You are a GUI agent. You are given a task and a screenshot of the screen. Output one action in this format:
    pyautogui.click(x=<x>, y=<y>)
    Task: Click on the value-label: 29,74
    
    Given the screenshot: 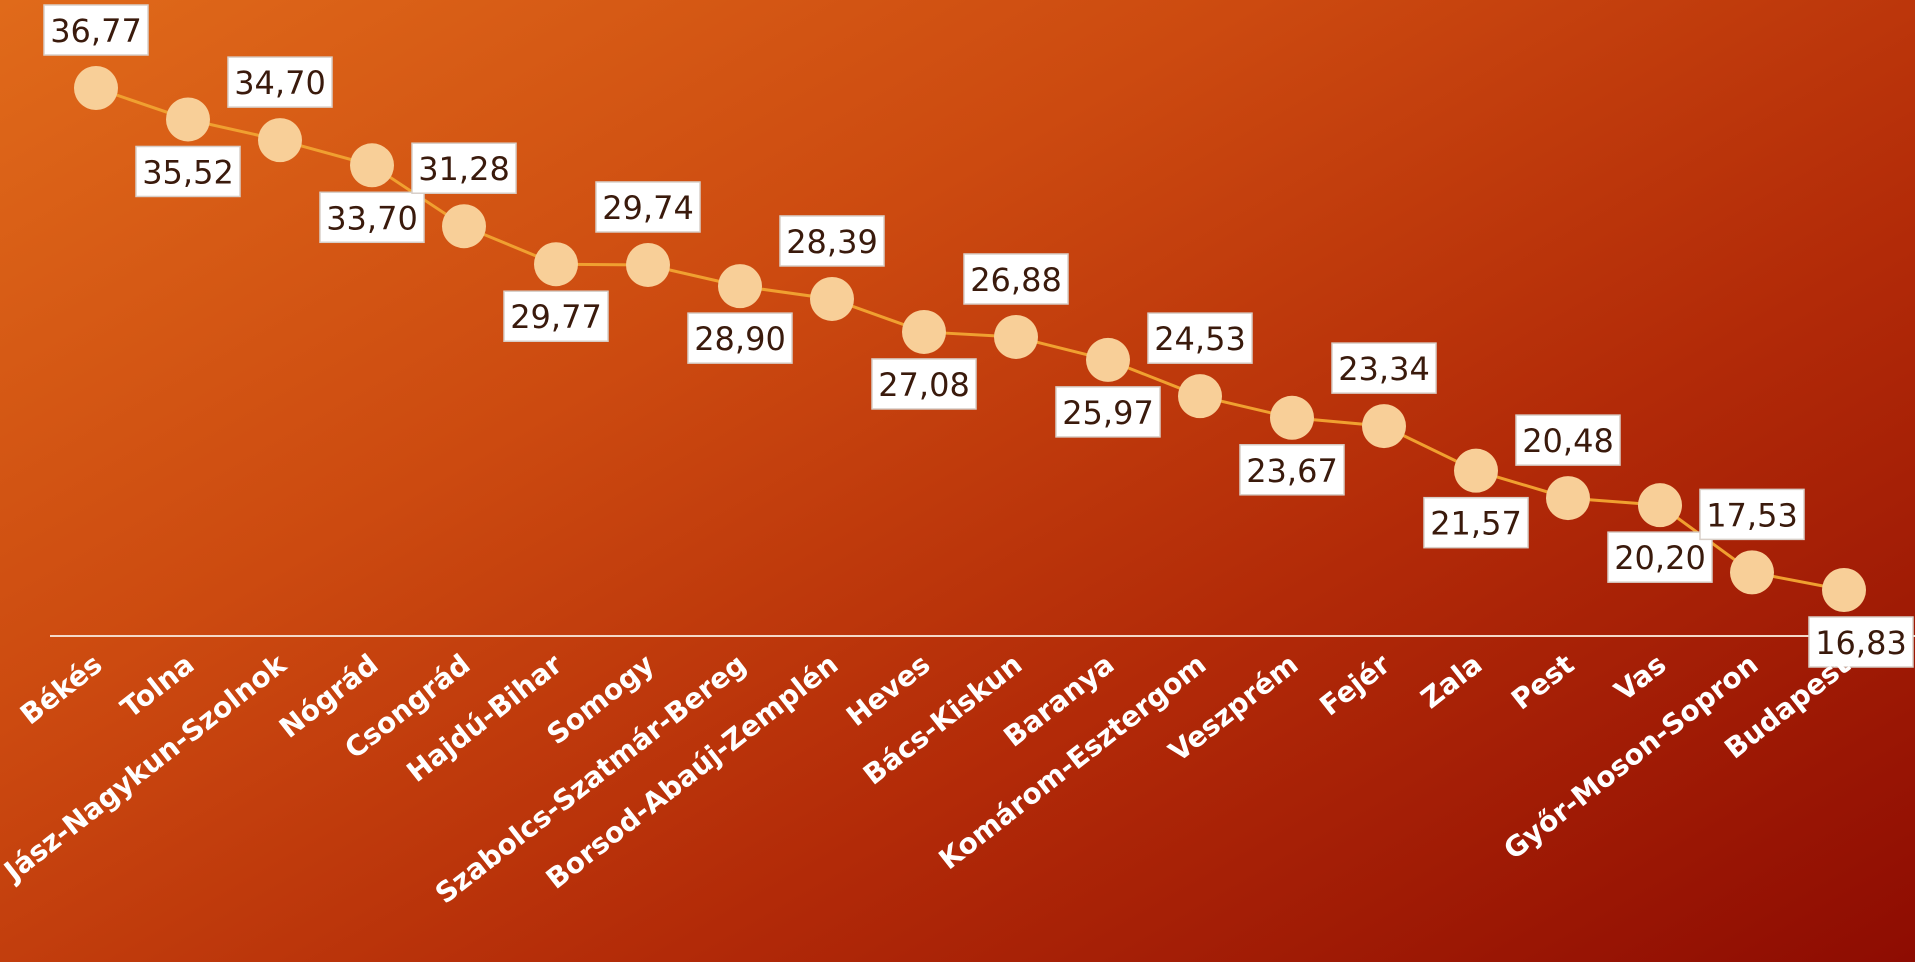 What is the action you would take?
    pyautogui.click(x=648, y=207)
    